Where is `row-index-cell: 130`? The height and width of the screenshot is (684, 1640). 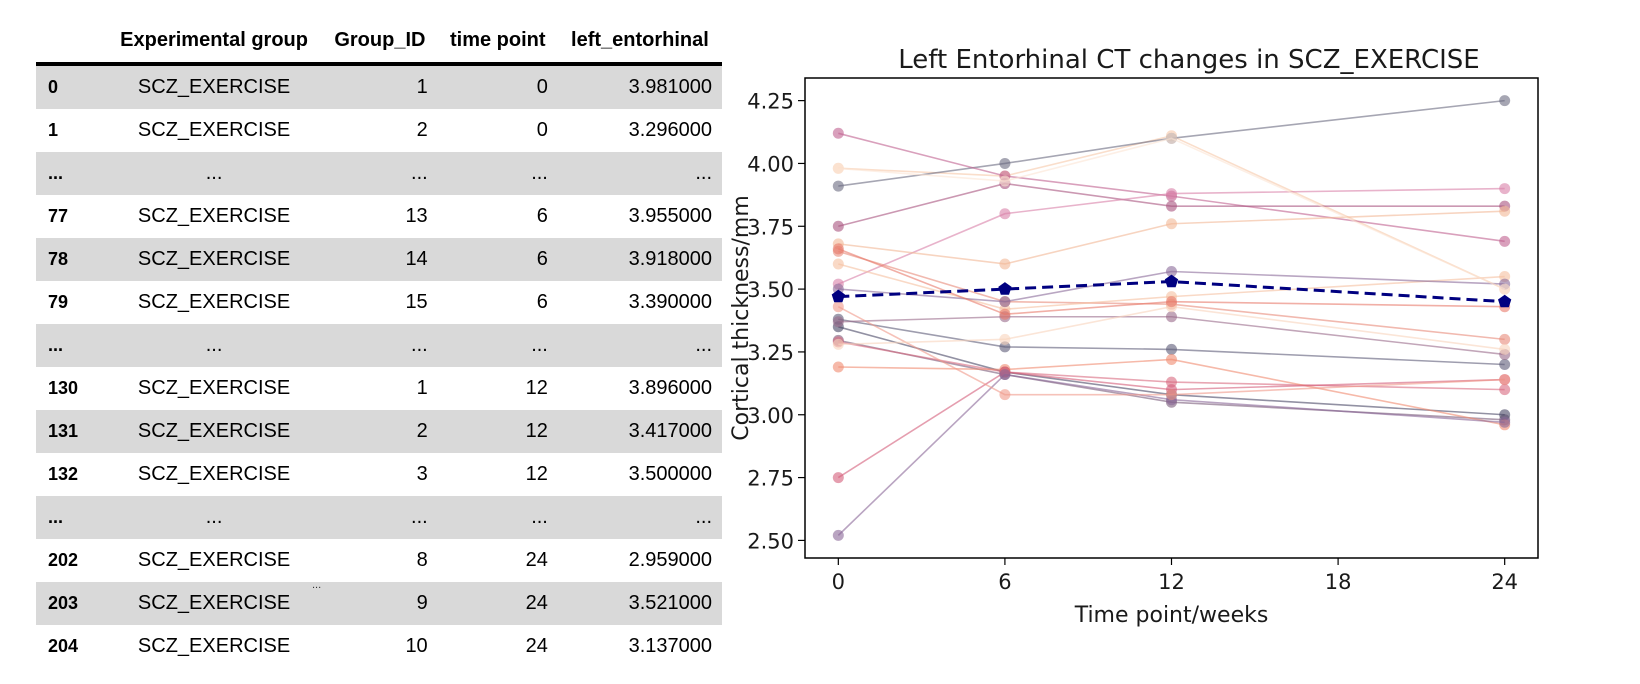 row-index-cell: 130 is located at coordinates (63, 388).